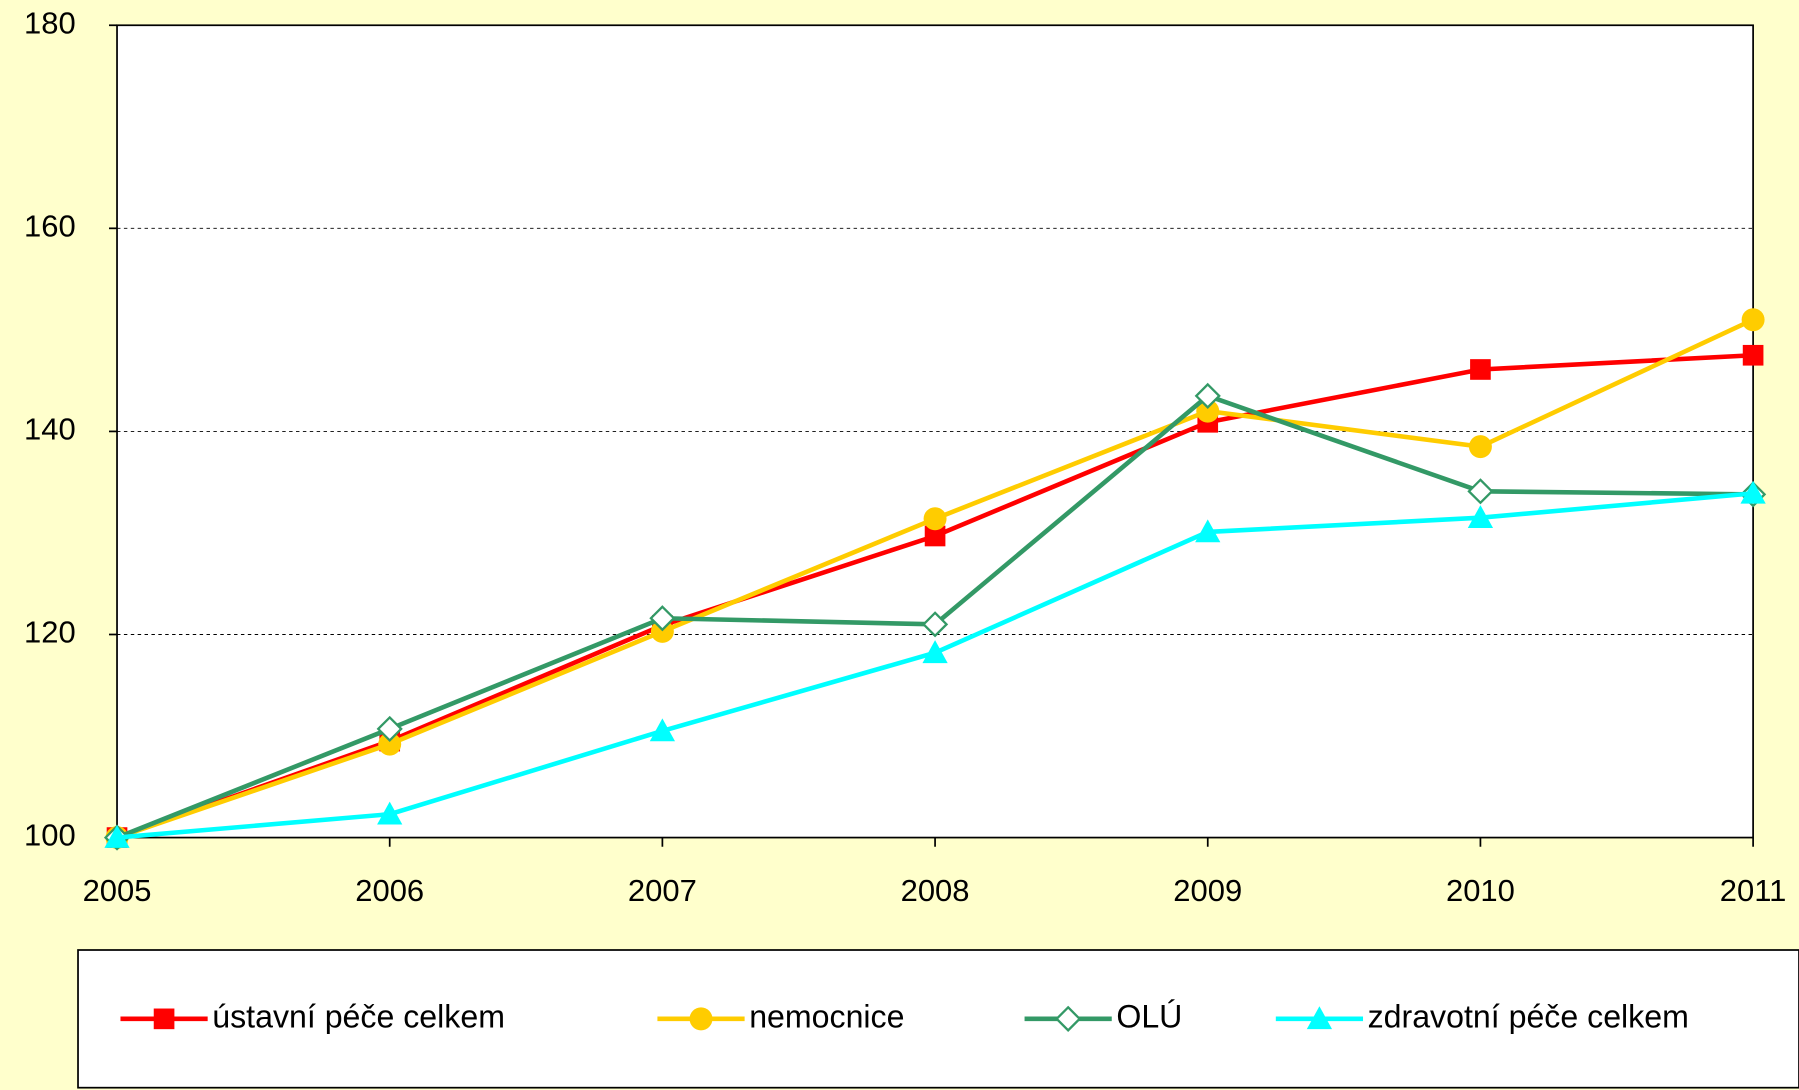 The image size is (1799, 1090). Describe the element at coordinates (50, 632) in the screenshot. I see `y-tick-label: 120` at that location.